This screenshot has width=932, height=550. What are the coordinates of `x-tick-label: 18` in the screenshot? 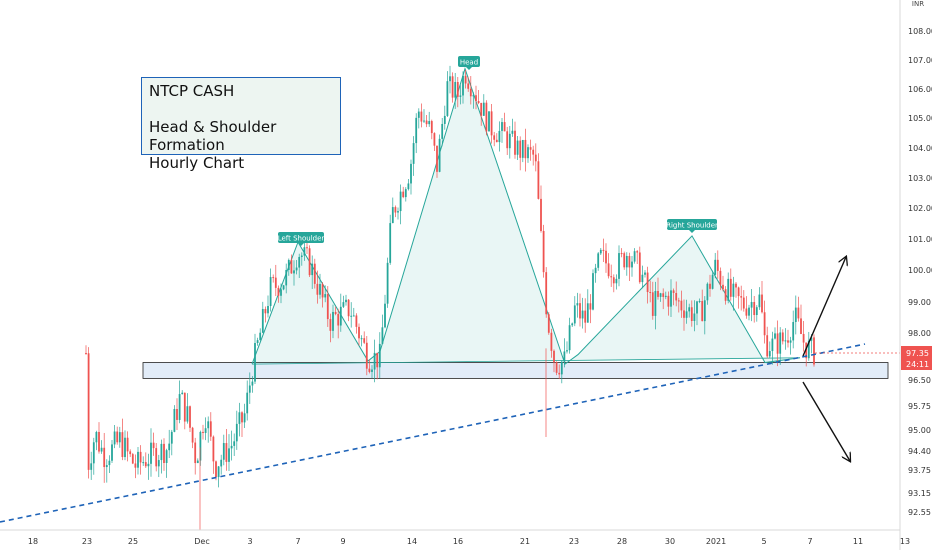 It's located at (33, 541).